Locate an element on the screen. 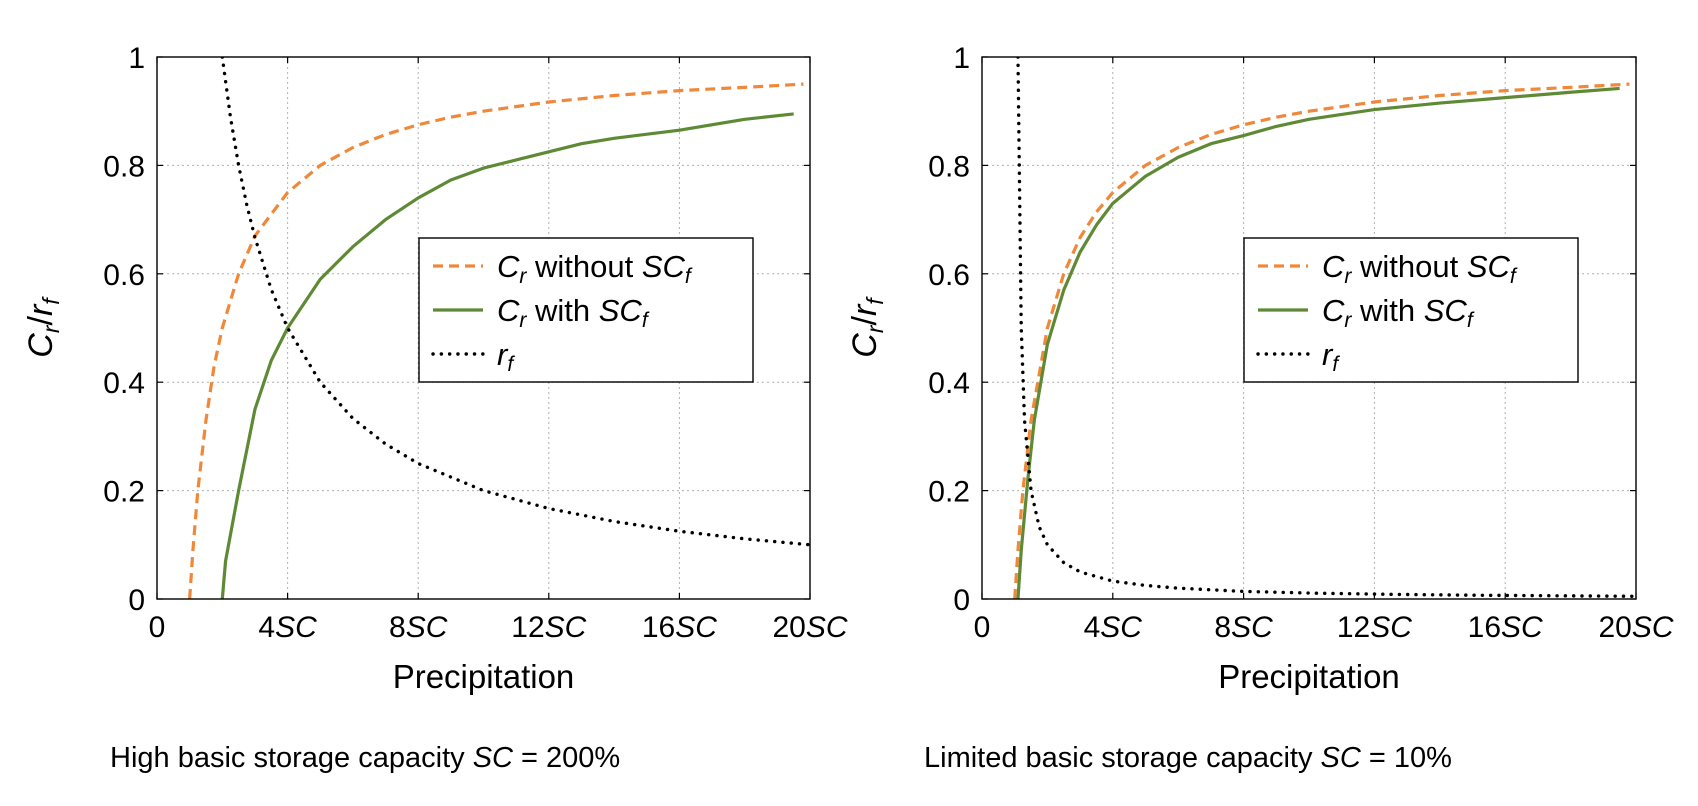 Image resolution: width=1698 pixels, height=806 pixels. caption-right-eq: = 10% is located at coordinates (1406, 758).